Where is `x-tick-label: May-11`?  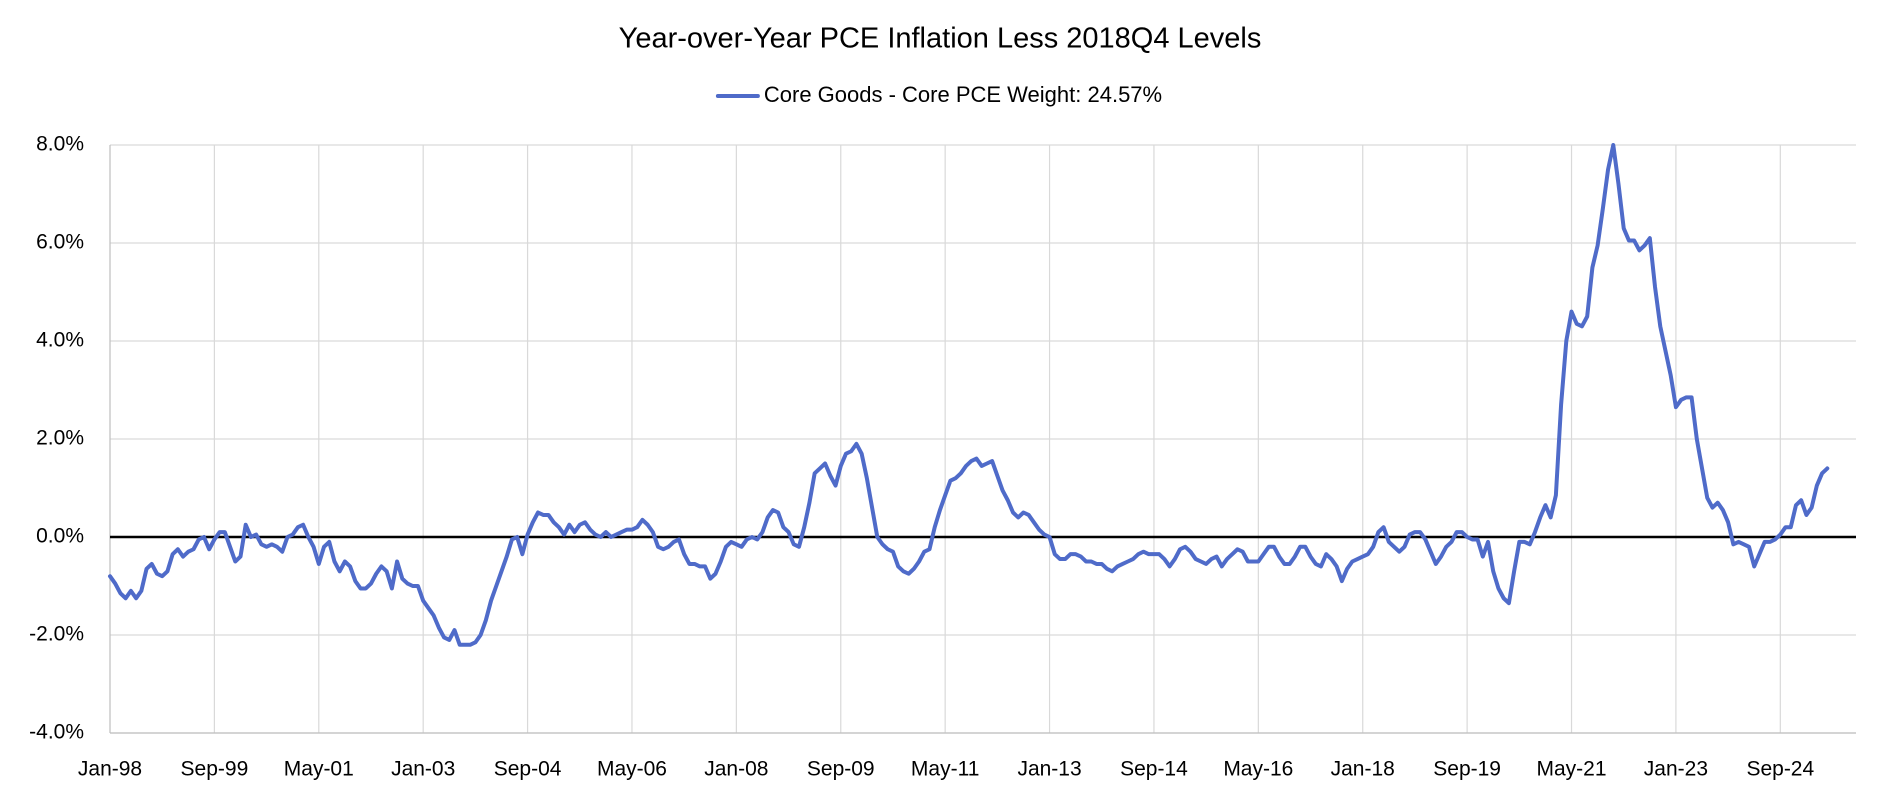 x-tick-label: May-11 is located at coordinates (945, 769).